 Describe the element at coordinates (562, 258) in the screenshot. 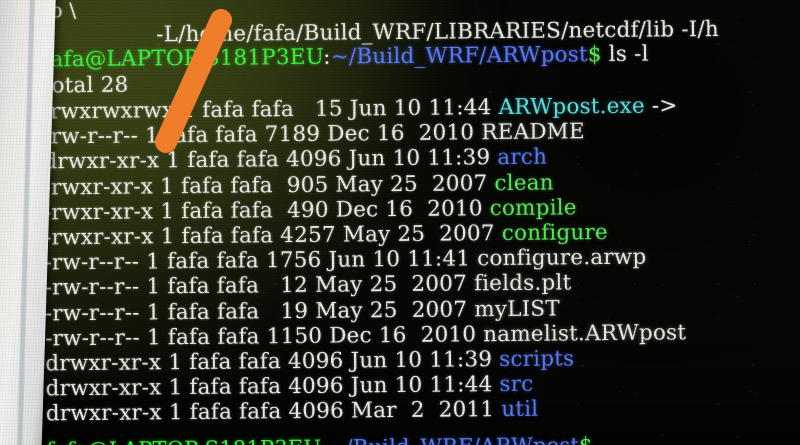

I see `listing-entry-name: configure.arwp` at that location.